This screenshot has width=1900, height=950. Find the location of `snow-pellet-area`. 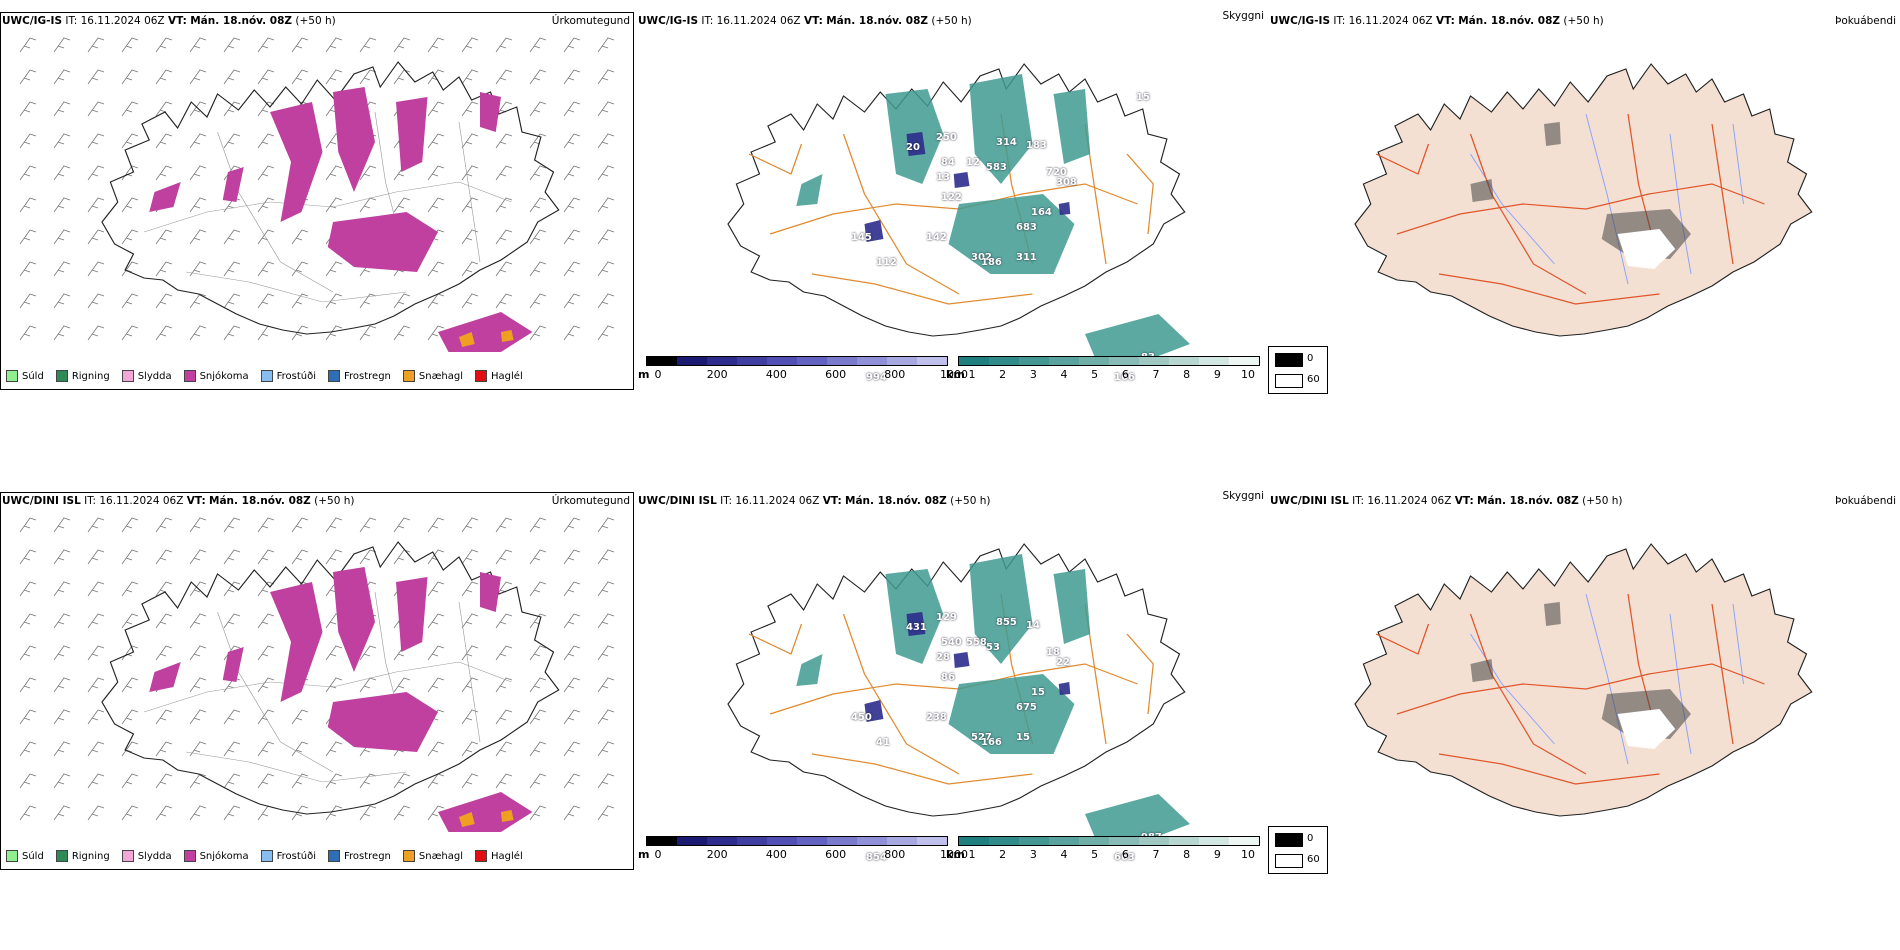

snow-pellet-area is located at coordinates (486, 338).